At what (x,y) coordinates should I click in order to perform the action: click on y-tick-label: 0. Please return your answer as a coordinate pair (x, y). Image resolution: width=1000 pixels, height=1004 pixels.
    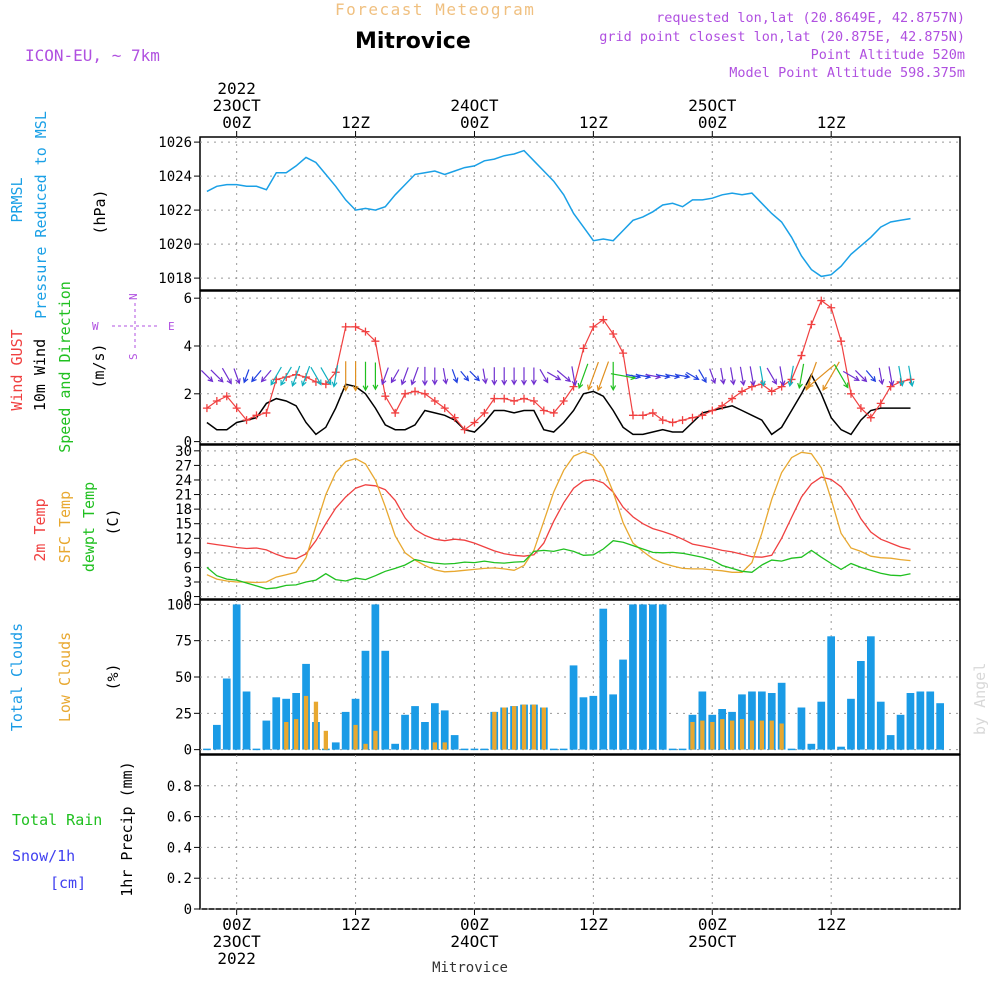
    Looking at the image, I should click on (188, 598).